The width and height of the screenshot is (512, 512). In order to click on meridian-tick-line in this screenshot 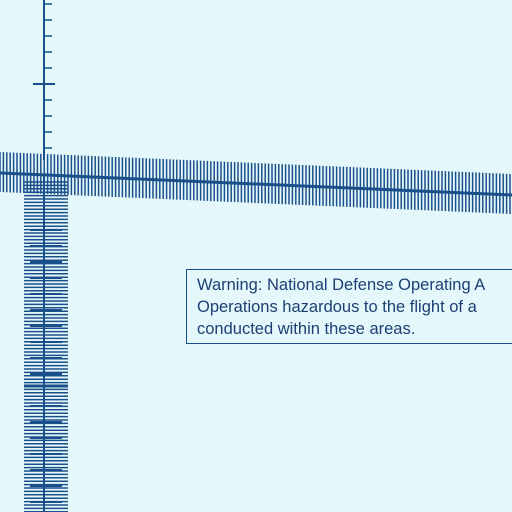, I will do `click(44, 80)`.